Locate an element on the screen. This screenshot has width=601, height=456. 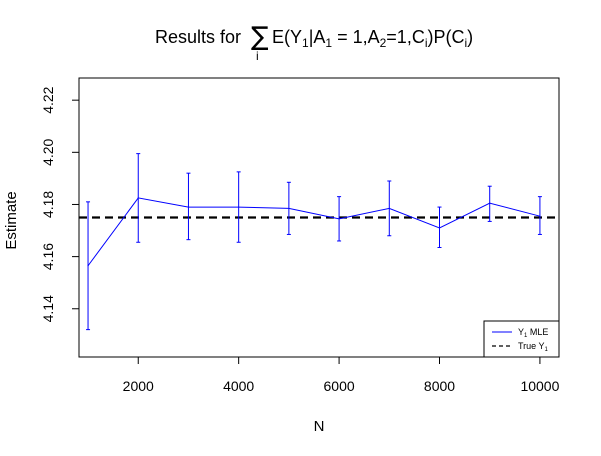
x-tick-label: 6000 is located at coordinates (339, 386).